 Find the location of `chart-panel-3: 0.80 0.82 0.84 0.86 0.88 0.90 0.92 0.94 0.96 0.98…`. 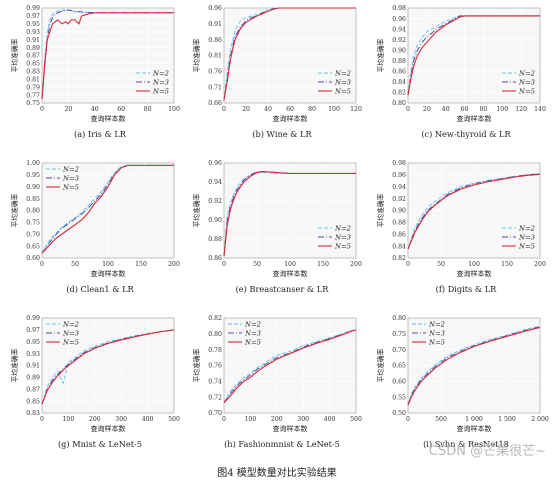

chart-panel-3: 0.80 0.82 0.84 0.86 0.88 0.90 0.92 0.94 0.96 0.98… is located at coordinates (461, 72).